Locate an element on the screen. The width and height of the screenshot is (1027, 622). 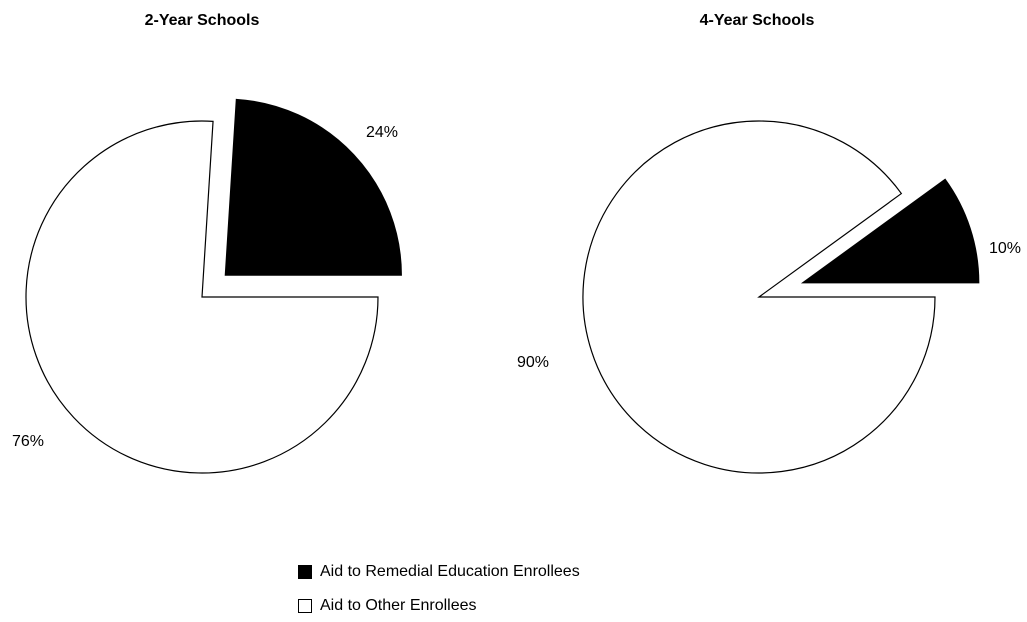
legend-label-other: Aid to Other Enrollees is located at coordinates (398, 605).